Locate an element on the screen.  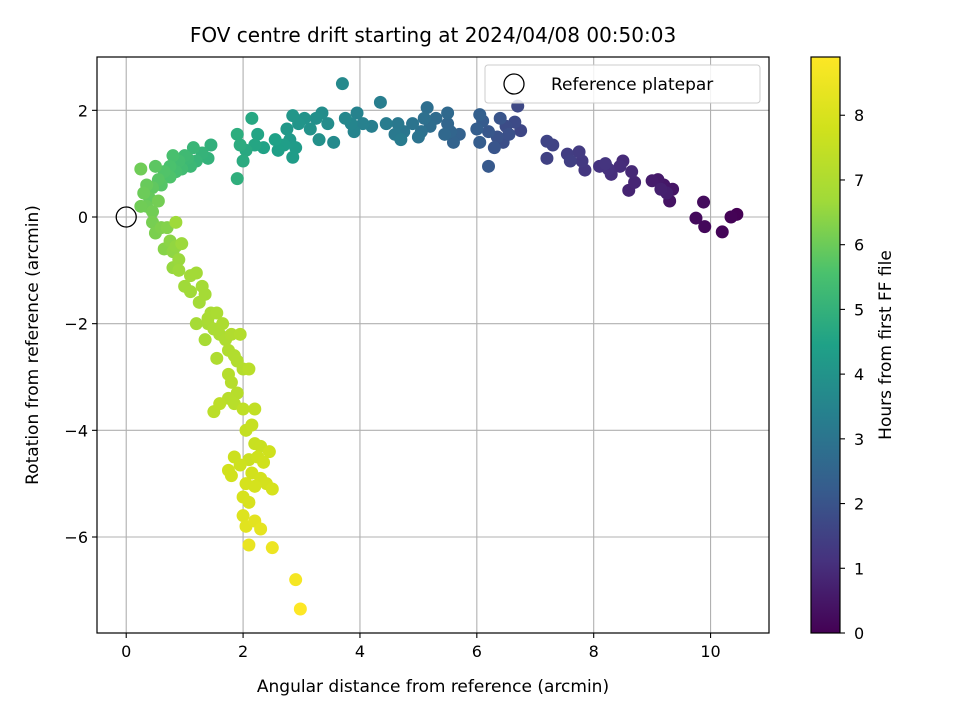
colorbar-tick-label: 1 is located at coordinates (859, 568).